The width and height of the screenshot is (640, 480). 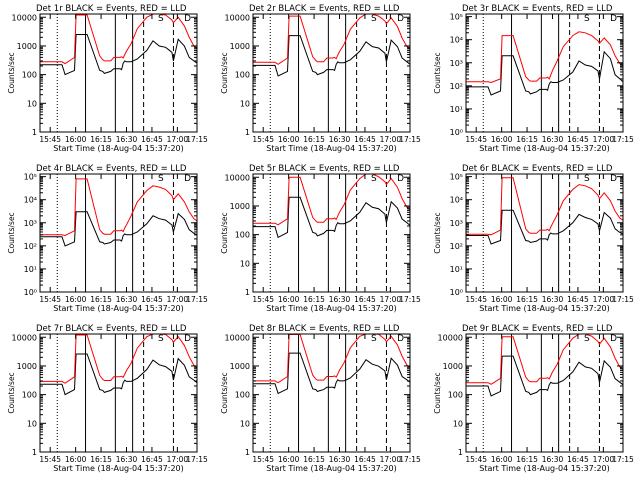 I want to click on panel-title: Det 7r BLACK = Events, RED = LLD, so click(x=111, y=329).